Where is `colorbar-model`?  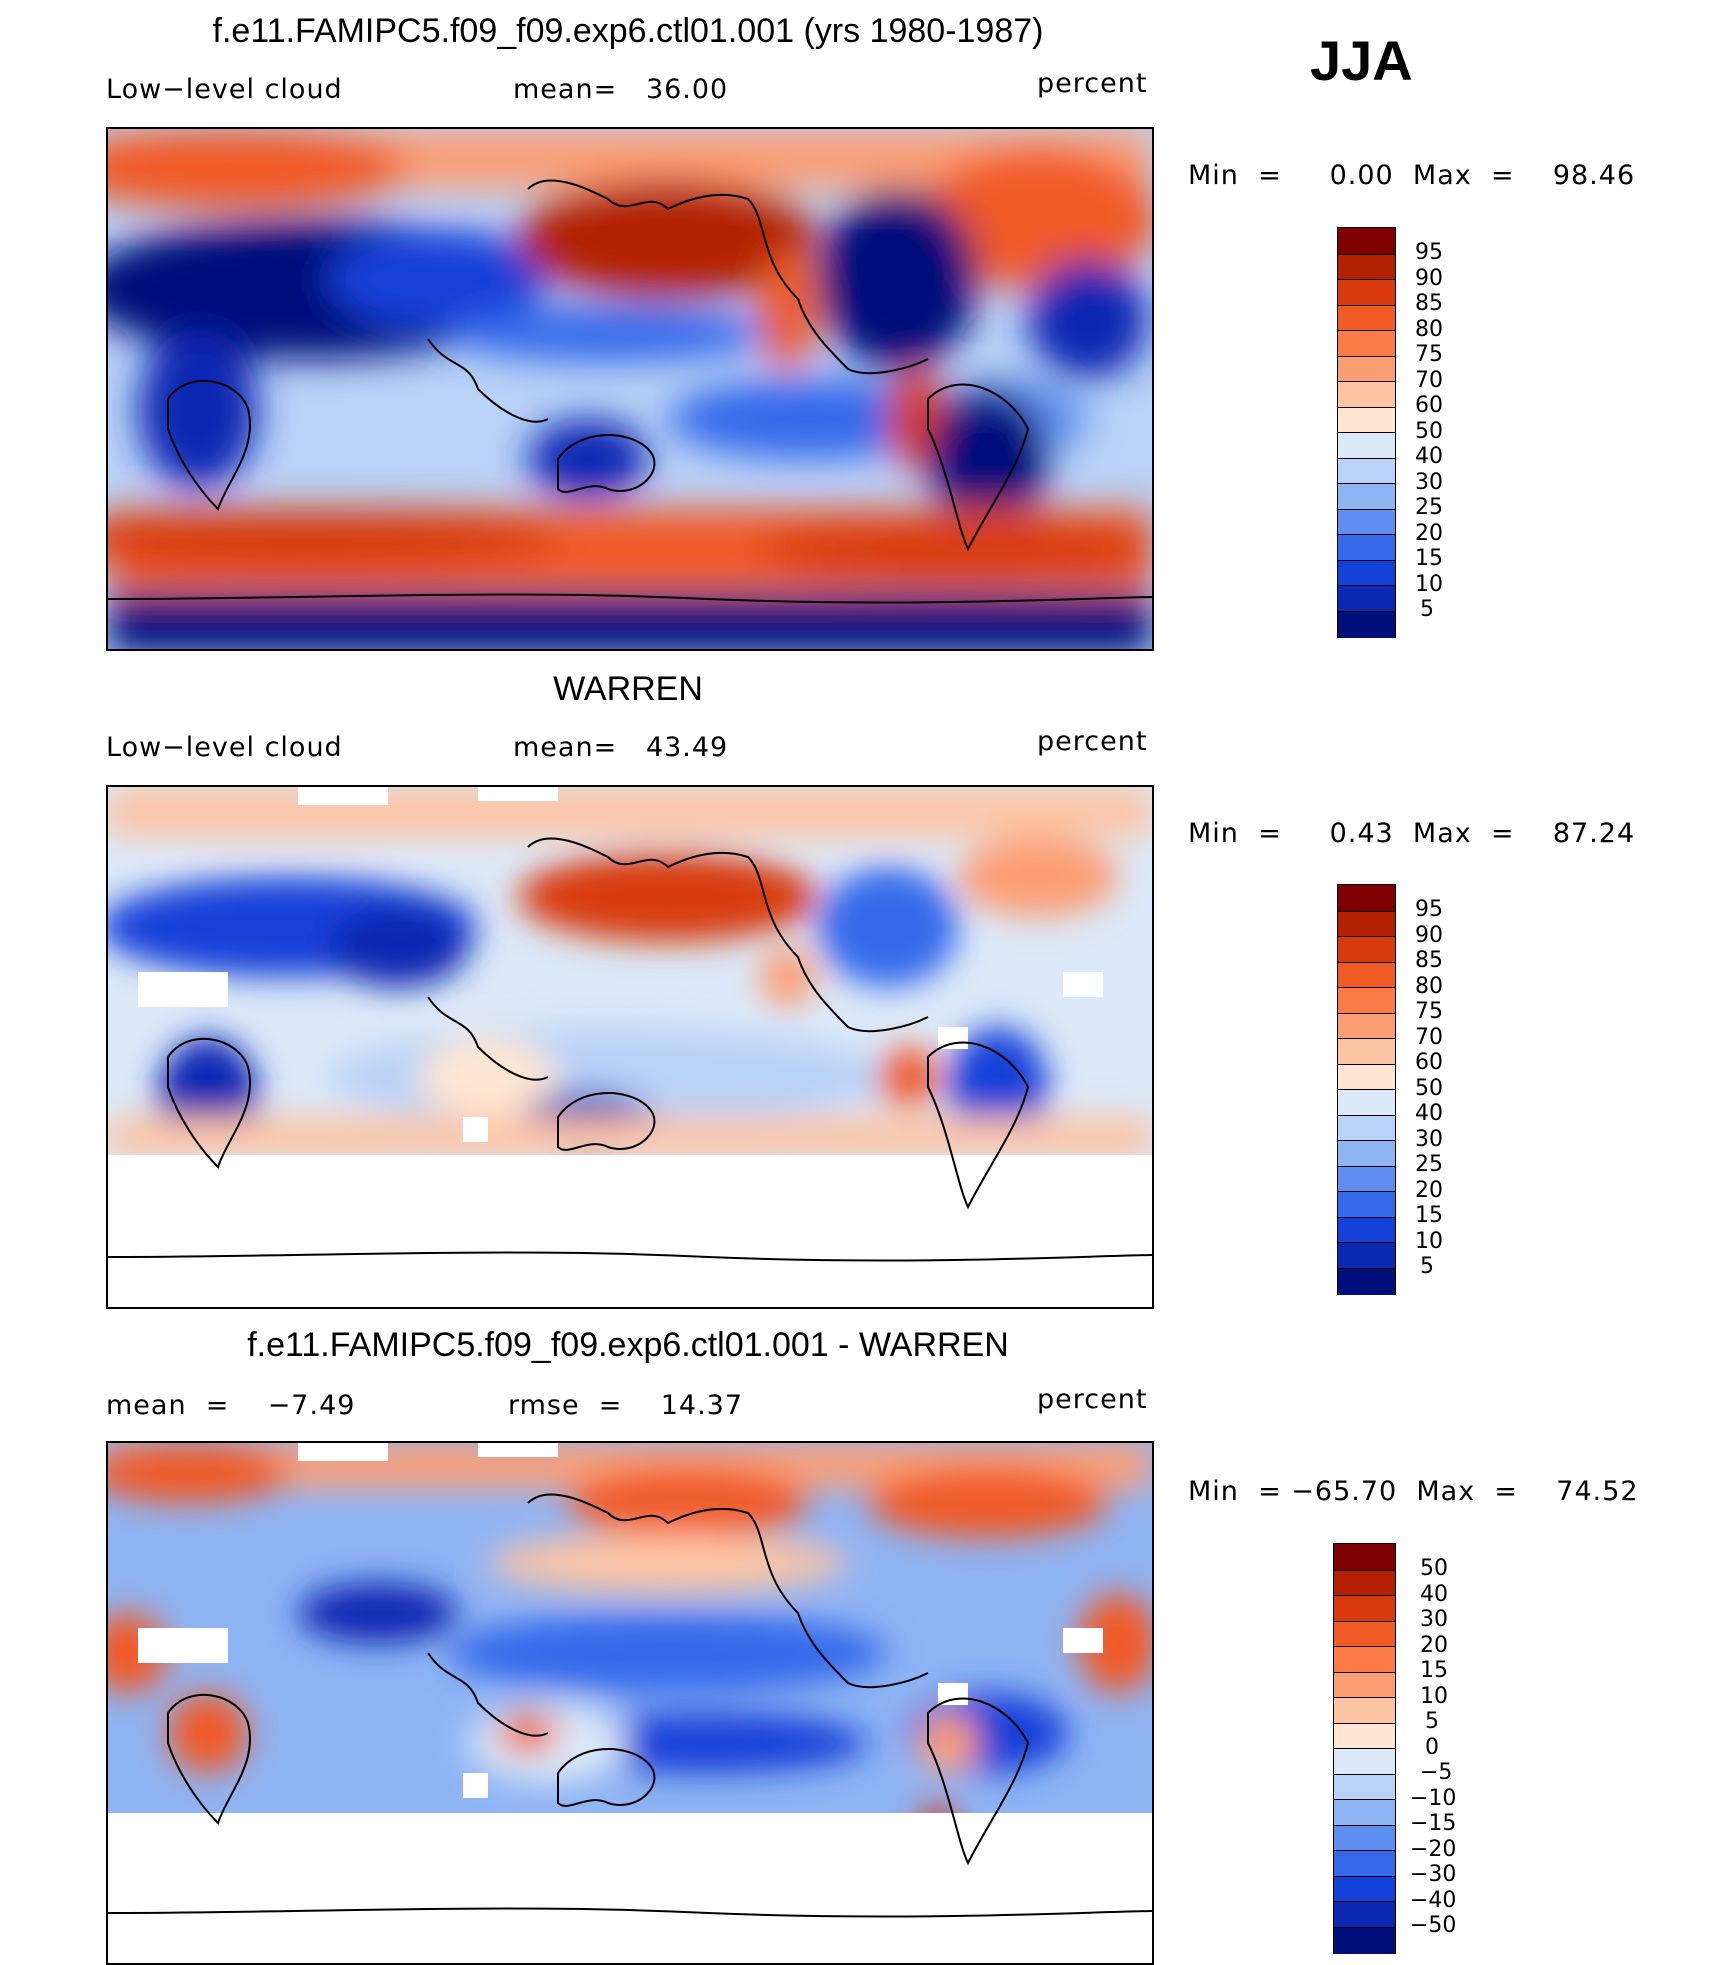 colorbar-model is located at coordinates (1366, 432).